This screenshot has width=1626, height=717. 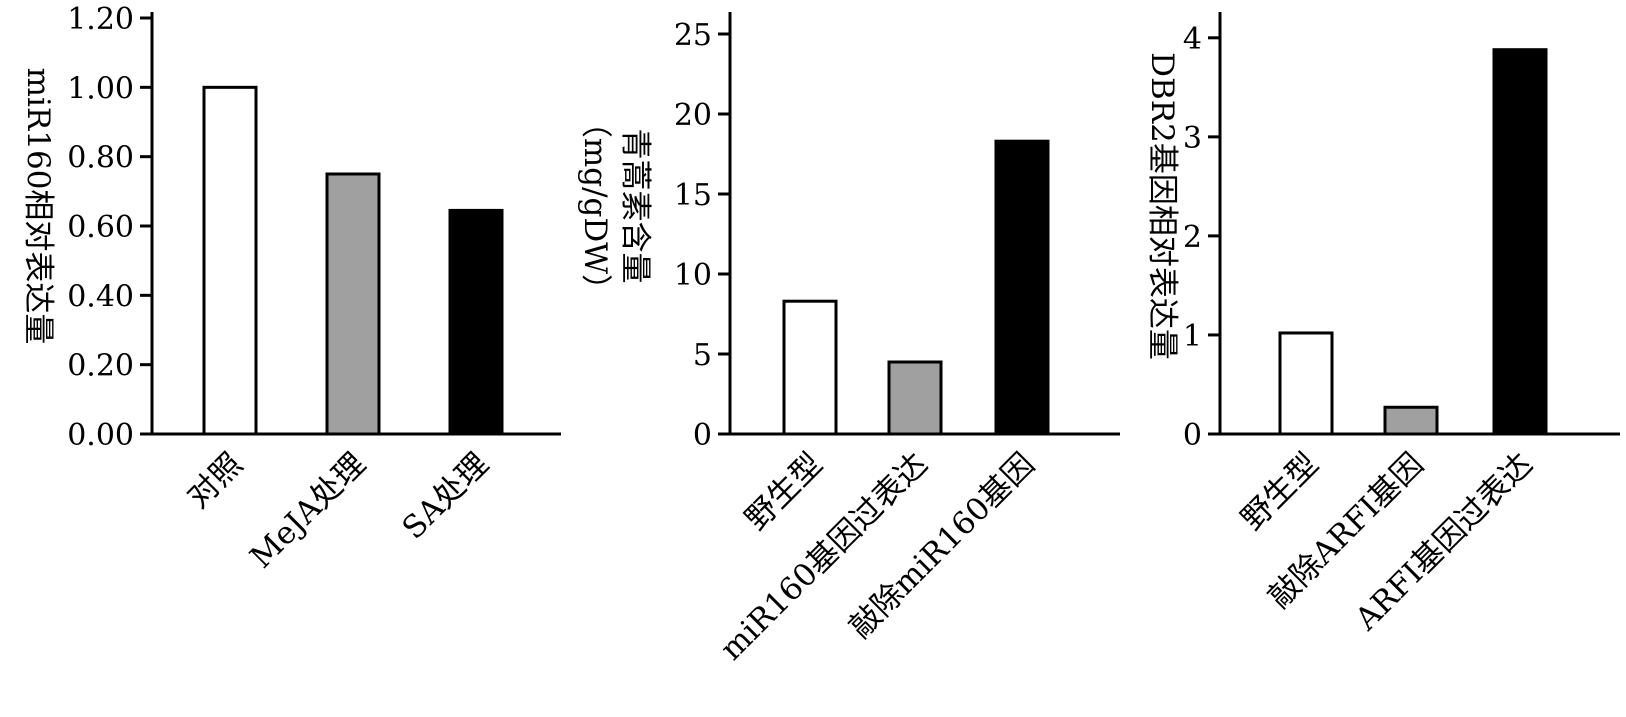 I want to click on x-tick-label: 对照, so click(x=214, y=480).